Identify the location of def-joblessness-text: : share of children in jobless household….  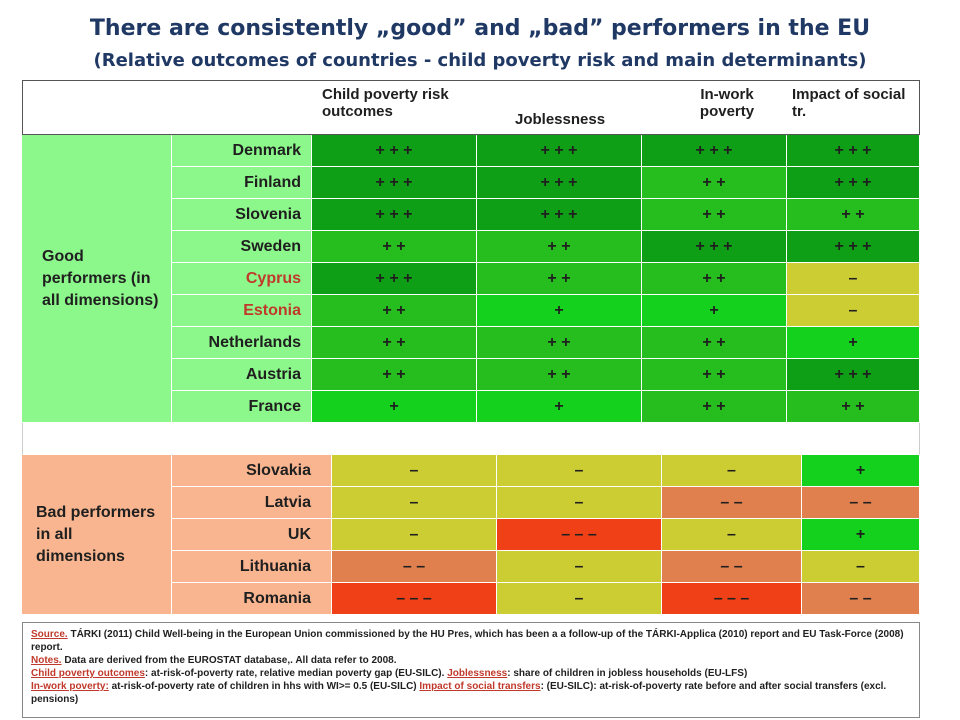
(627, 673).